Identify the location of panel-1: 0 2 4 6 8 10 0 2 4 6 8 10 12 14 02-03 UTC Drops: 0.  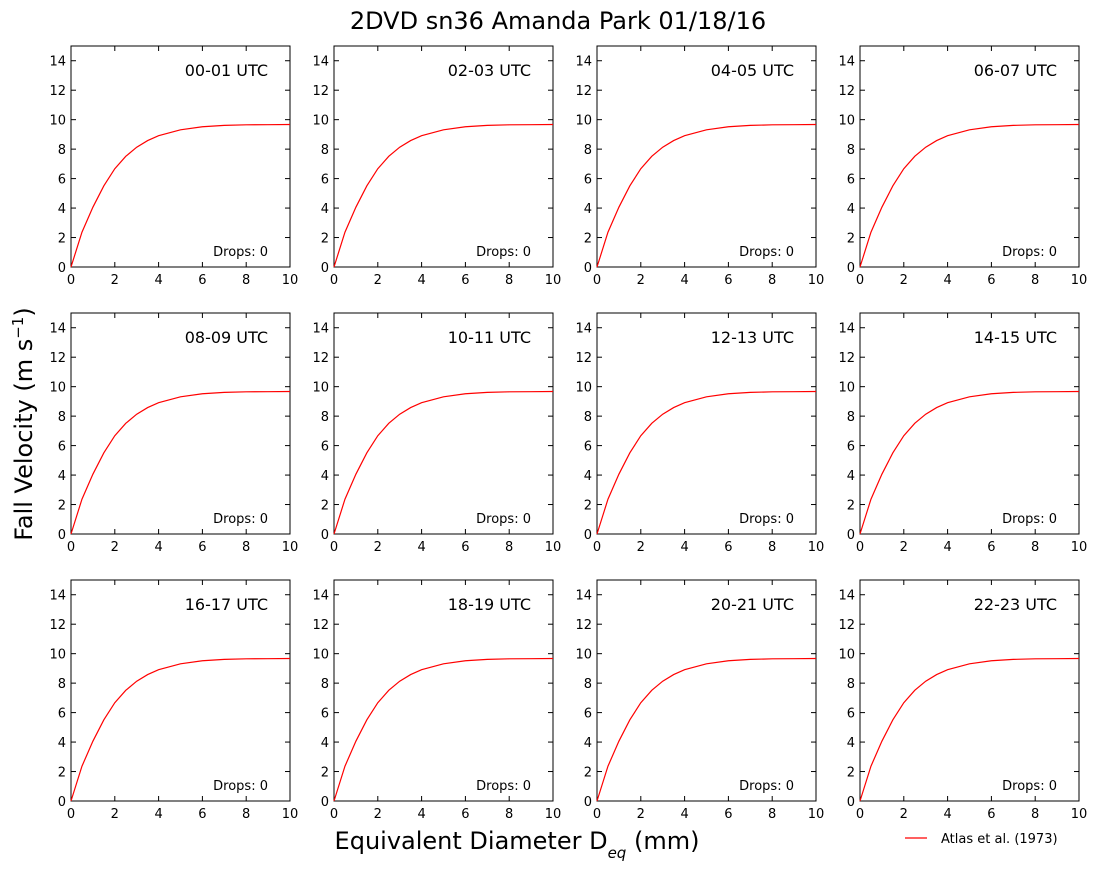
(437, 166).